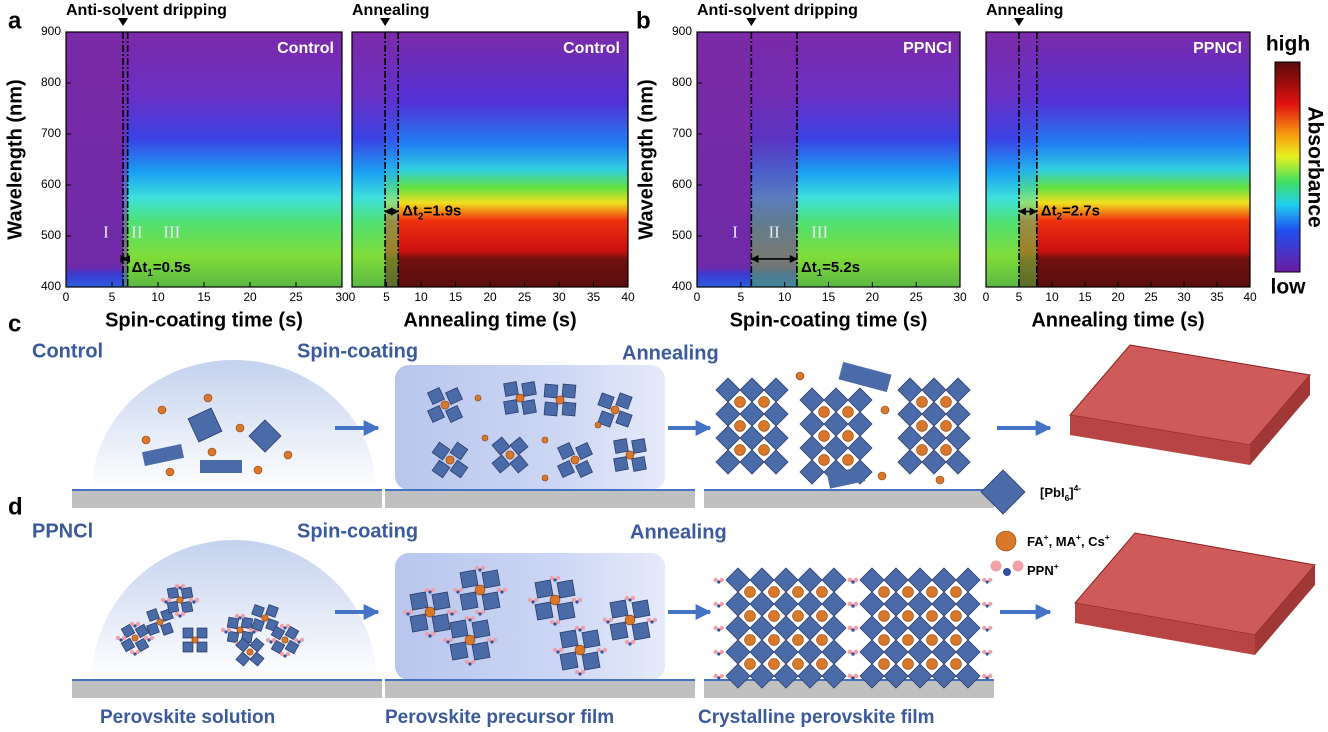 This screenshot has height=732, width=1328. What do you see at coordinates (1250, 297) in the screenshot?
I see `x-tick-label: 40` at bounding box center [1250, 297].